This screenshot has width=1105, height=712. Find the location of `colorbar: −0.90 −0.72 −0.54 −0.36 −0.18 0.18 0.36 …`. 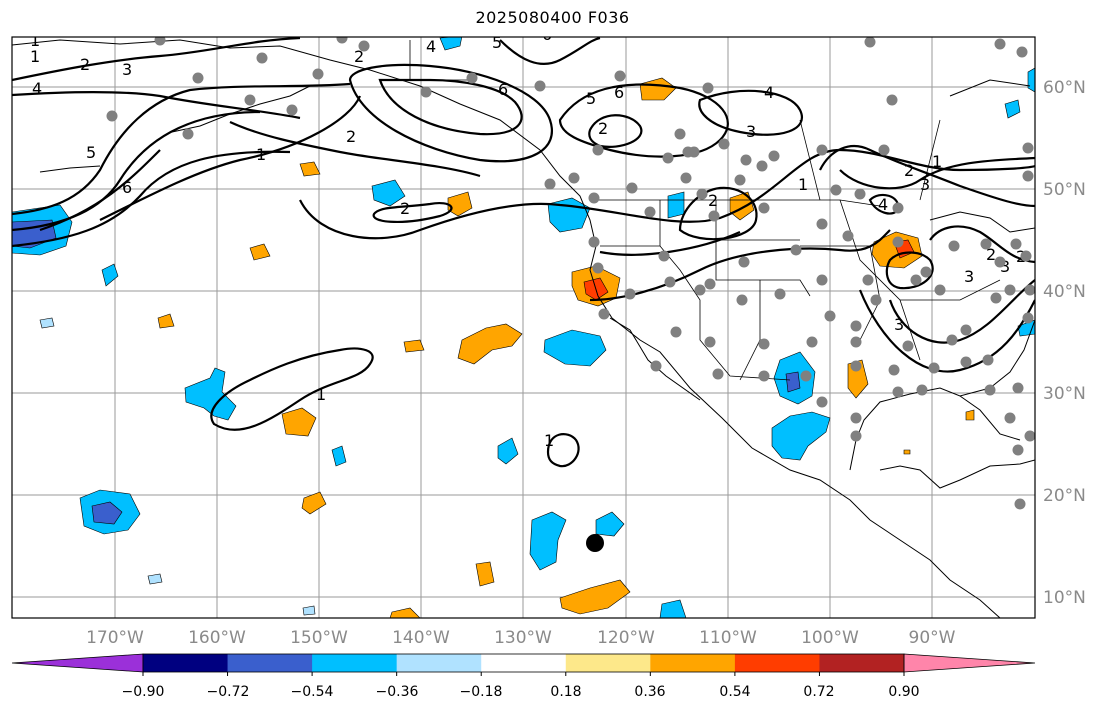

colorbar: −0.90 −0.72 −0.54 −0.36 −0.18 0.18 0.36 … is located at coordinates (523, 676).